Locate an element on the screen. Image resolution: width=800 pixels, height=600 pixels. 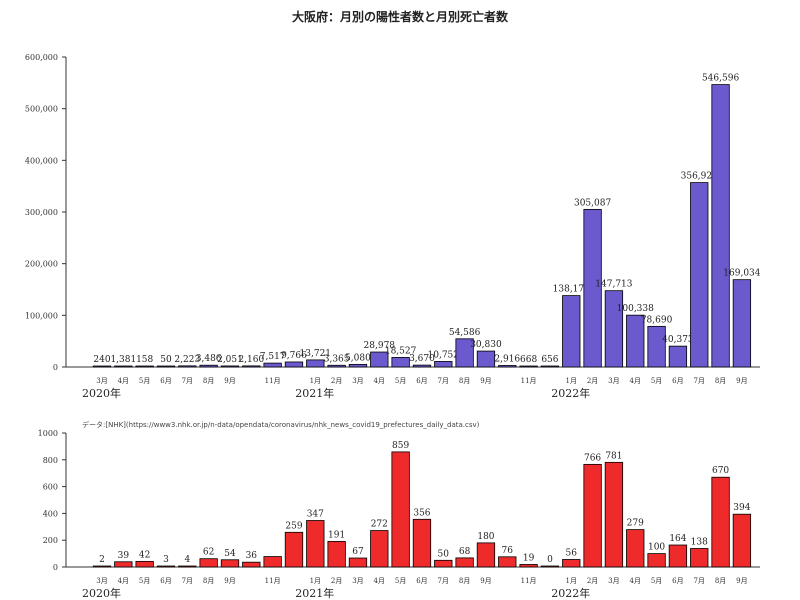
deaths-value-label: 259 is located at coordinates (293, 526).